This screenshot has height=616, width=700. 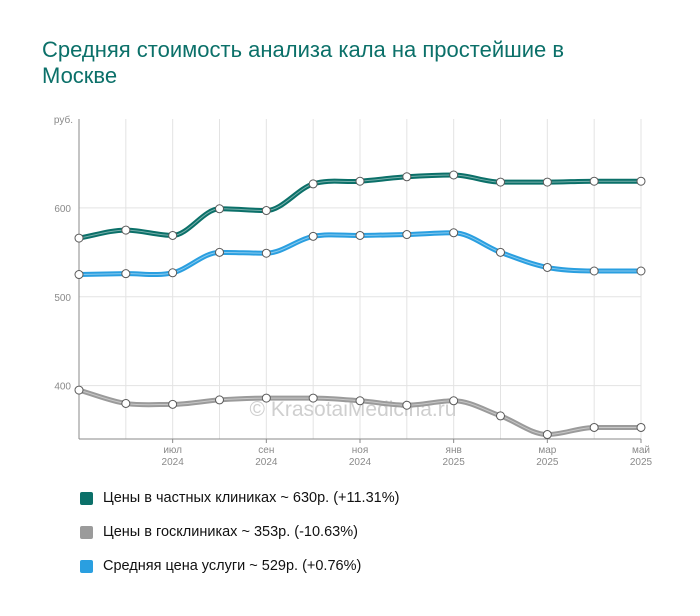 What do you see at coordinates (232, 566) in the screenshot?
I see `legend-label-average: Средняя цена услуги ~ 529р. (+0.76%)` at bounding box center [232, 566].